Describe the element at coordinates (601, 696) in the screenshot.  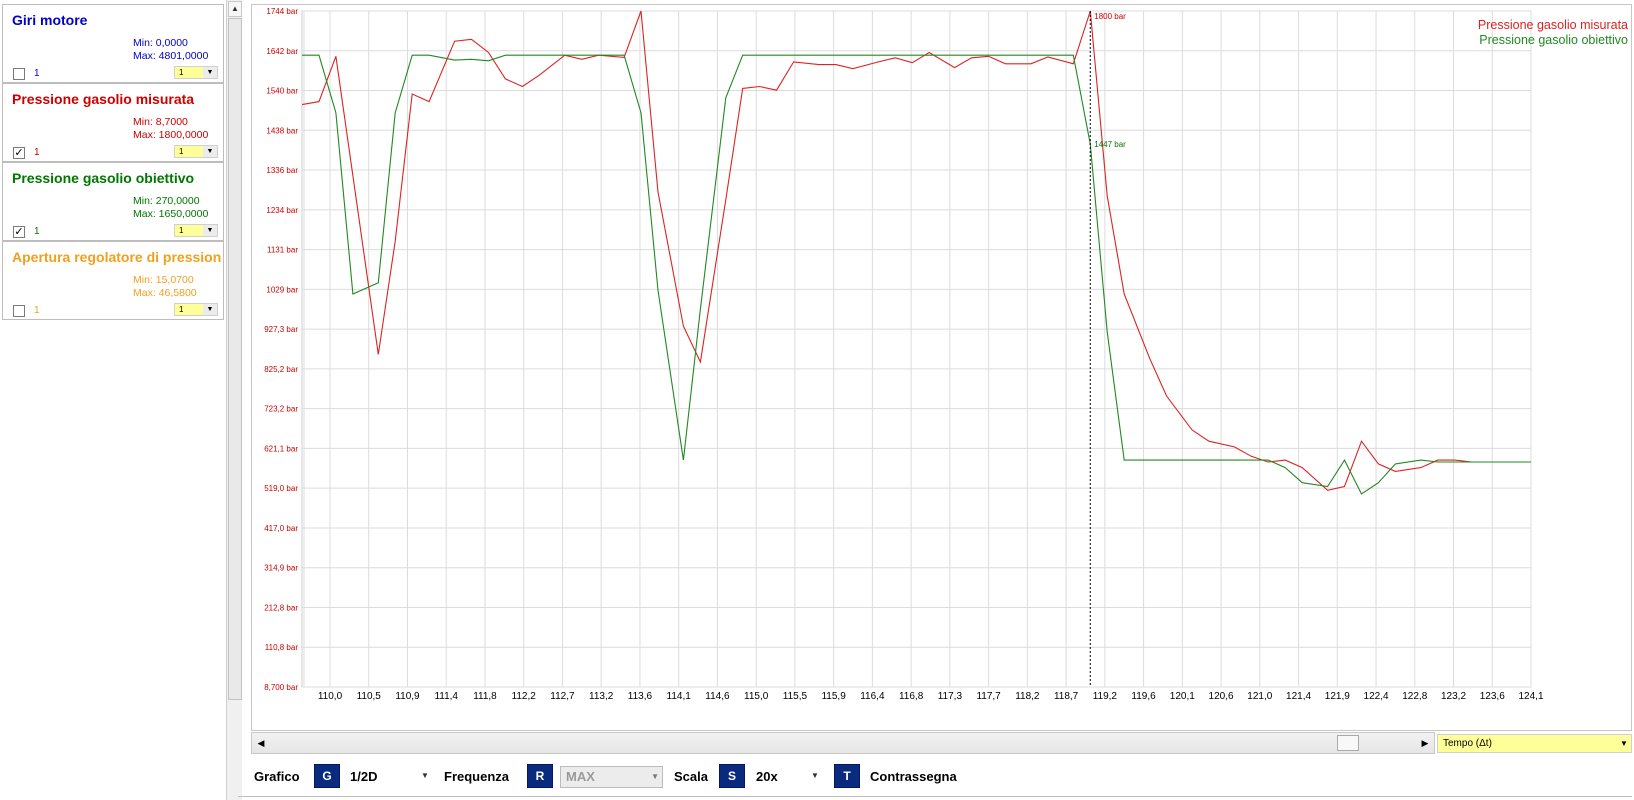
I see `x-tick-label: 113,2` at that location.